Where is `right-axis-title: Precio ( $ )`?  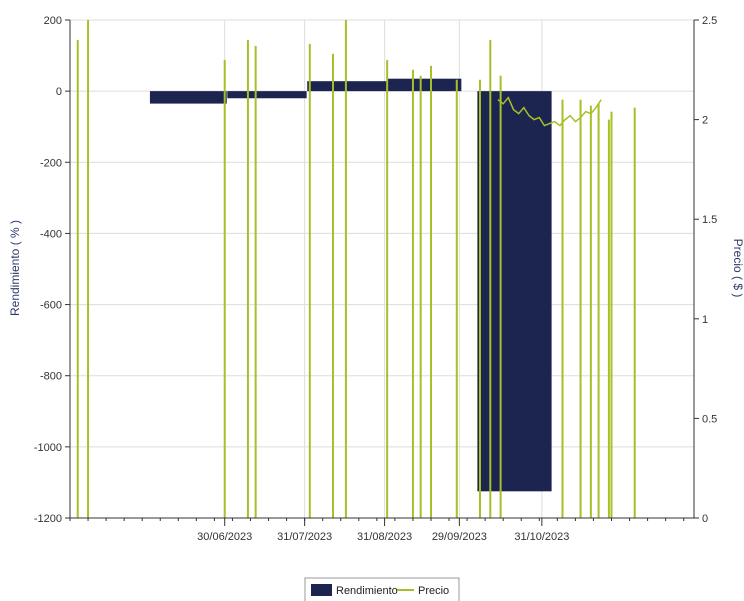
right-axis-title: Precio ( $ ) is located at coordinates (737, 268).